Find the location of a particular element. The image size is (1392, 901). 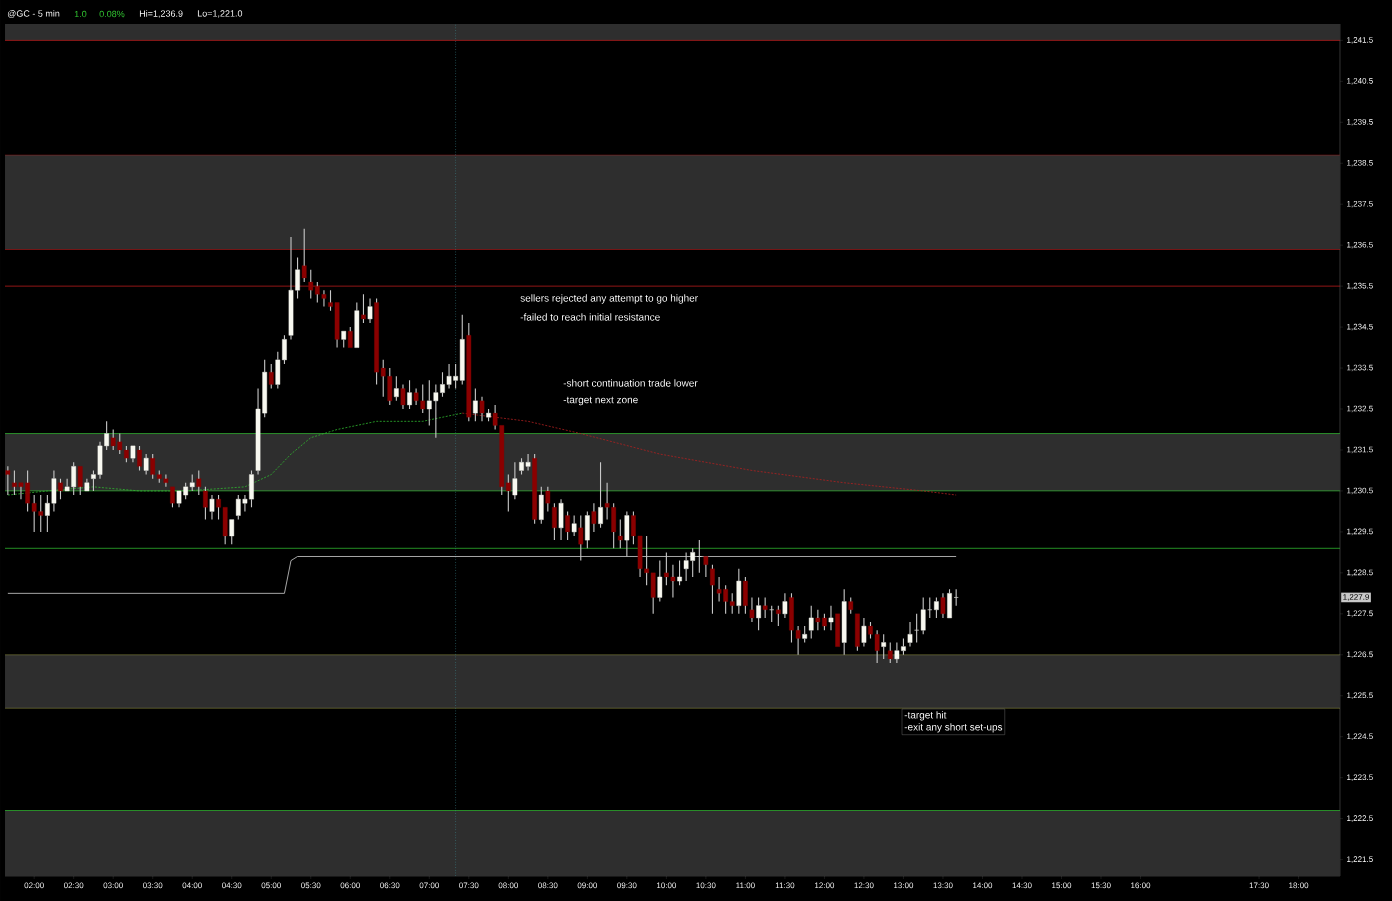

text: 1,227.9 is located at coordinates (1356, 597).